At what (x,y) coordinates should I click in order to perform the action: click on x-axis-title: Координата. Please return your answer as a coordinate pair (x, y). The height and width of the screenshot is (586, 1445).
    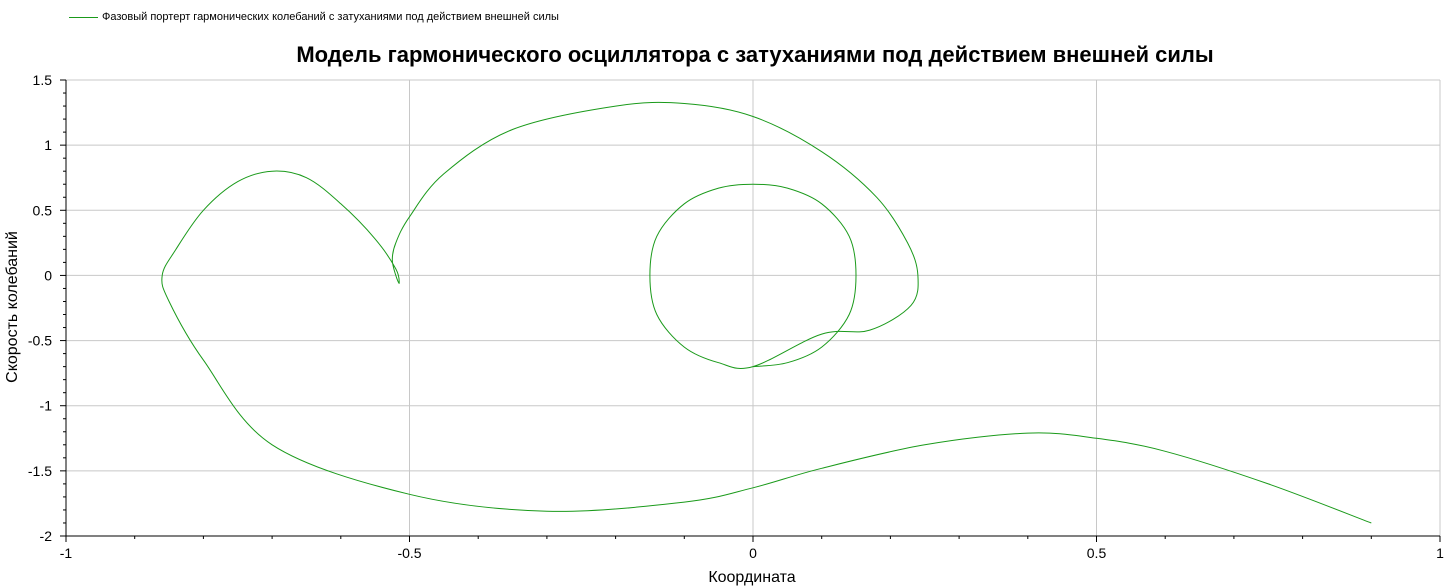
    Looking at the image, I should click on (751, 577).